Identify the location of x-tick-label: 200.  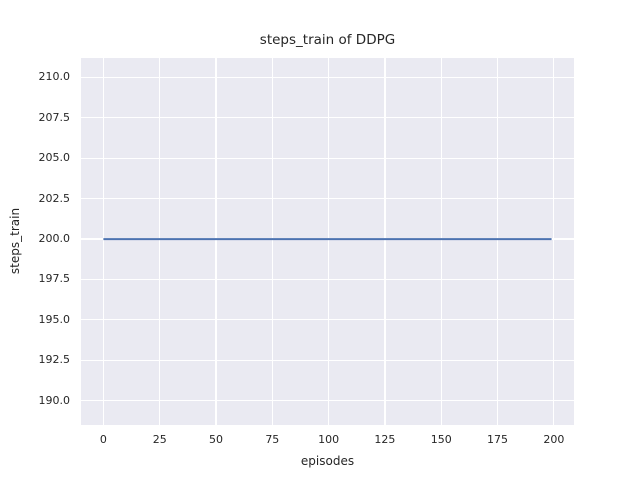
(554, 439).